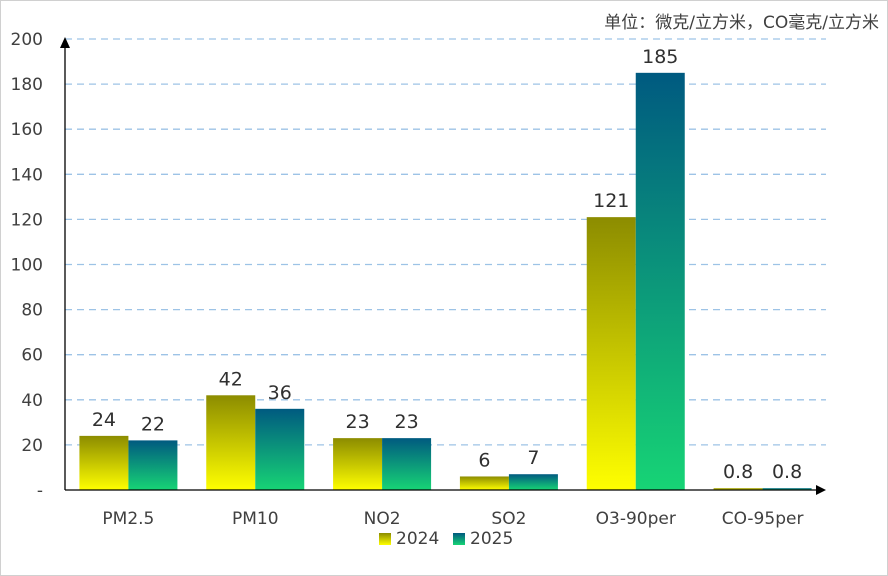 Image resolution: width=888 pixels, height=576 pixels. What do you see at coordinates (763, 519) in the screenshot?
I see `x-category-label: CO-95per` at bounding box center [763, 519].